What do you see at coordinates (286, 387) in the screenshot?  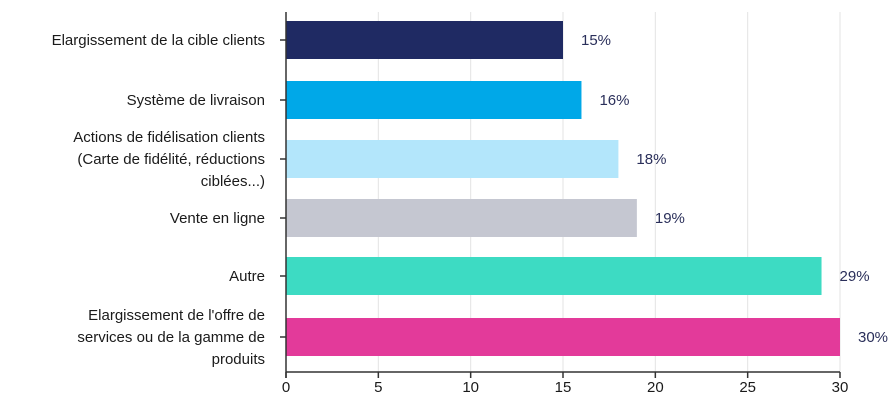 I see `x-tick-label-0: 0` at bounding box center [286, 387].